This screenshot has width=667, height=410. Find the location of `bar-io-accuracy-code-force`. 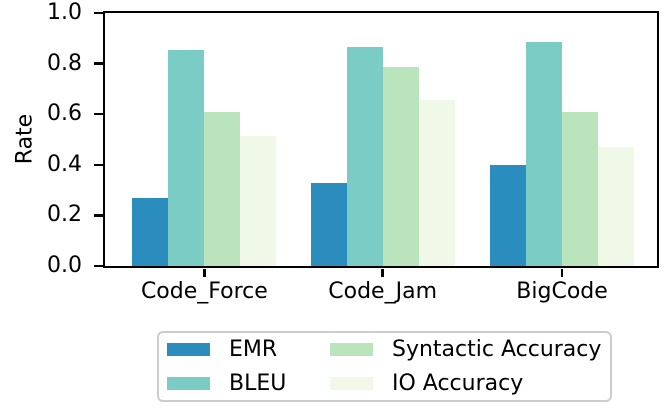

bar-io-accuracy-code-force is located at coordinates (258, 200).